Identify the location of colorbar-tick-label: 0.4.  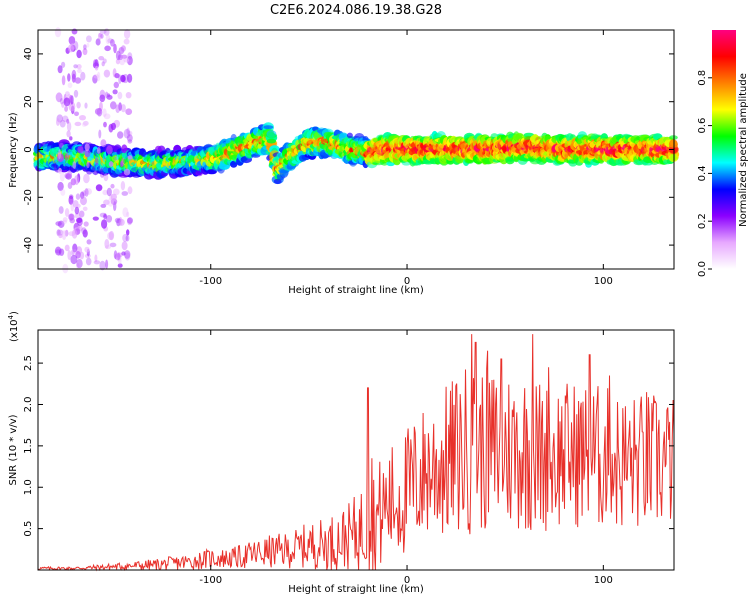
(702, 173).